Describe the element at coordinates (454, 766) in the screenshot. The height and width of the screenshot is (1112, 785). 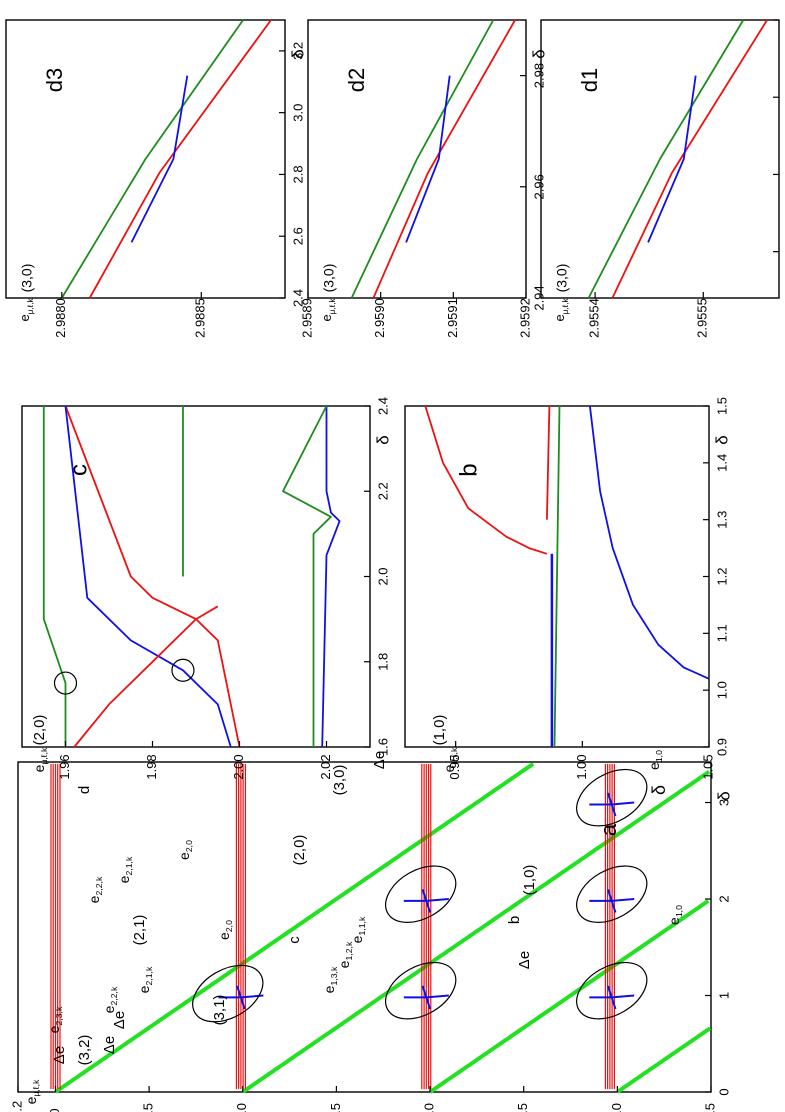
I see `ytick-label: 0.95` at that location.